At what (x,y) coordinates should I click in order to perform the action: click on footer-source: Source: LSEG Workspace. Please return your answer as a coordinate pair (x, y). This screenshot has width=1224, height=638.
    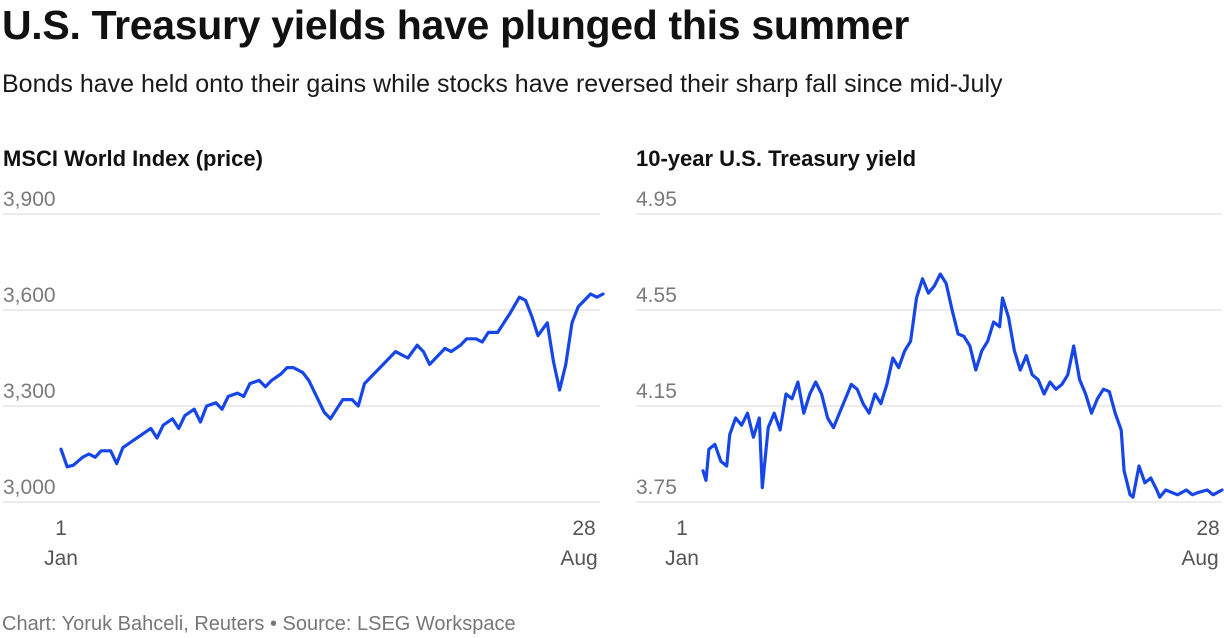
    Looking at the image, I should click on (399, 624).